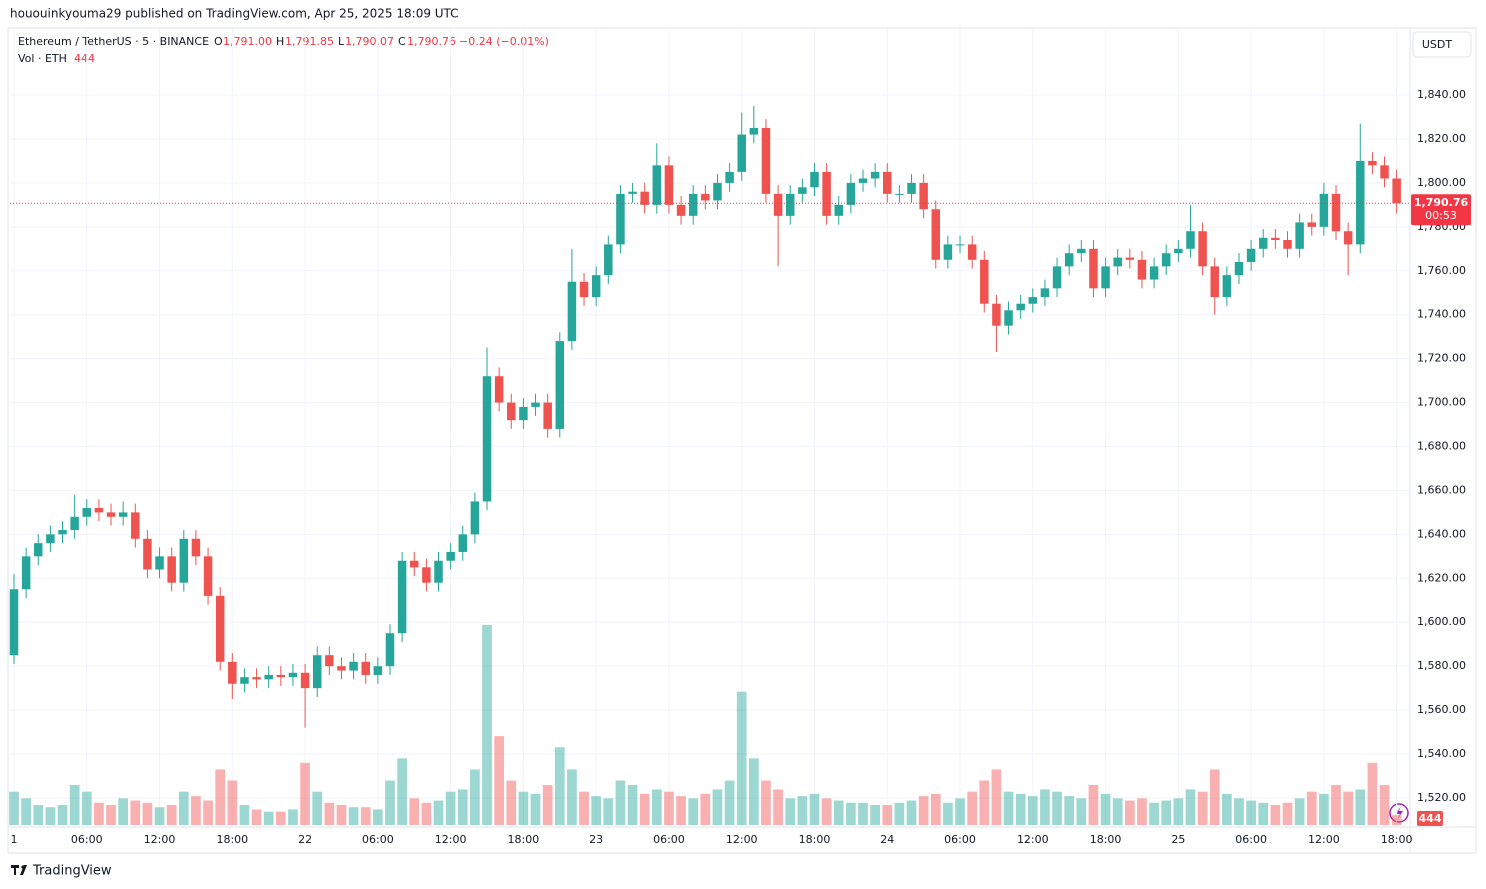  What do you see at coordinates (1437, 44) in the screenshot?
I see `currency: USDT` at bounding box center [1437, 44].